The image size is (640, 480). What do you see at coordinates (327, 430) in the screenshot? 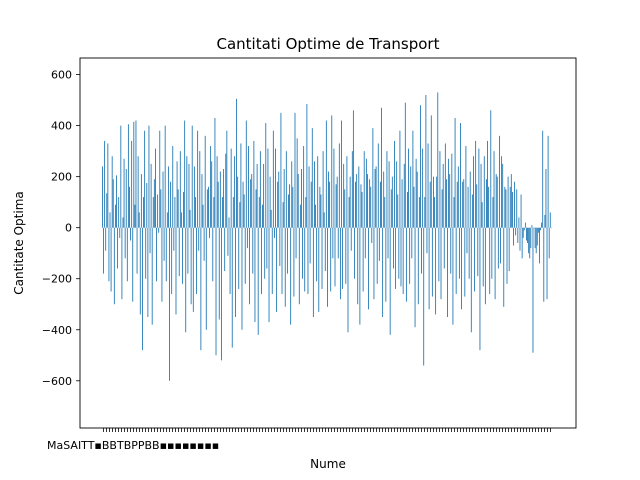
I see `x-tick-marks` at bounding box center [327, 430].